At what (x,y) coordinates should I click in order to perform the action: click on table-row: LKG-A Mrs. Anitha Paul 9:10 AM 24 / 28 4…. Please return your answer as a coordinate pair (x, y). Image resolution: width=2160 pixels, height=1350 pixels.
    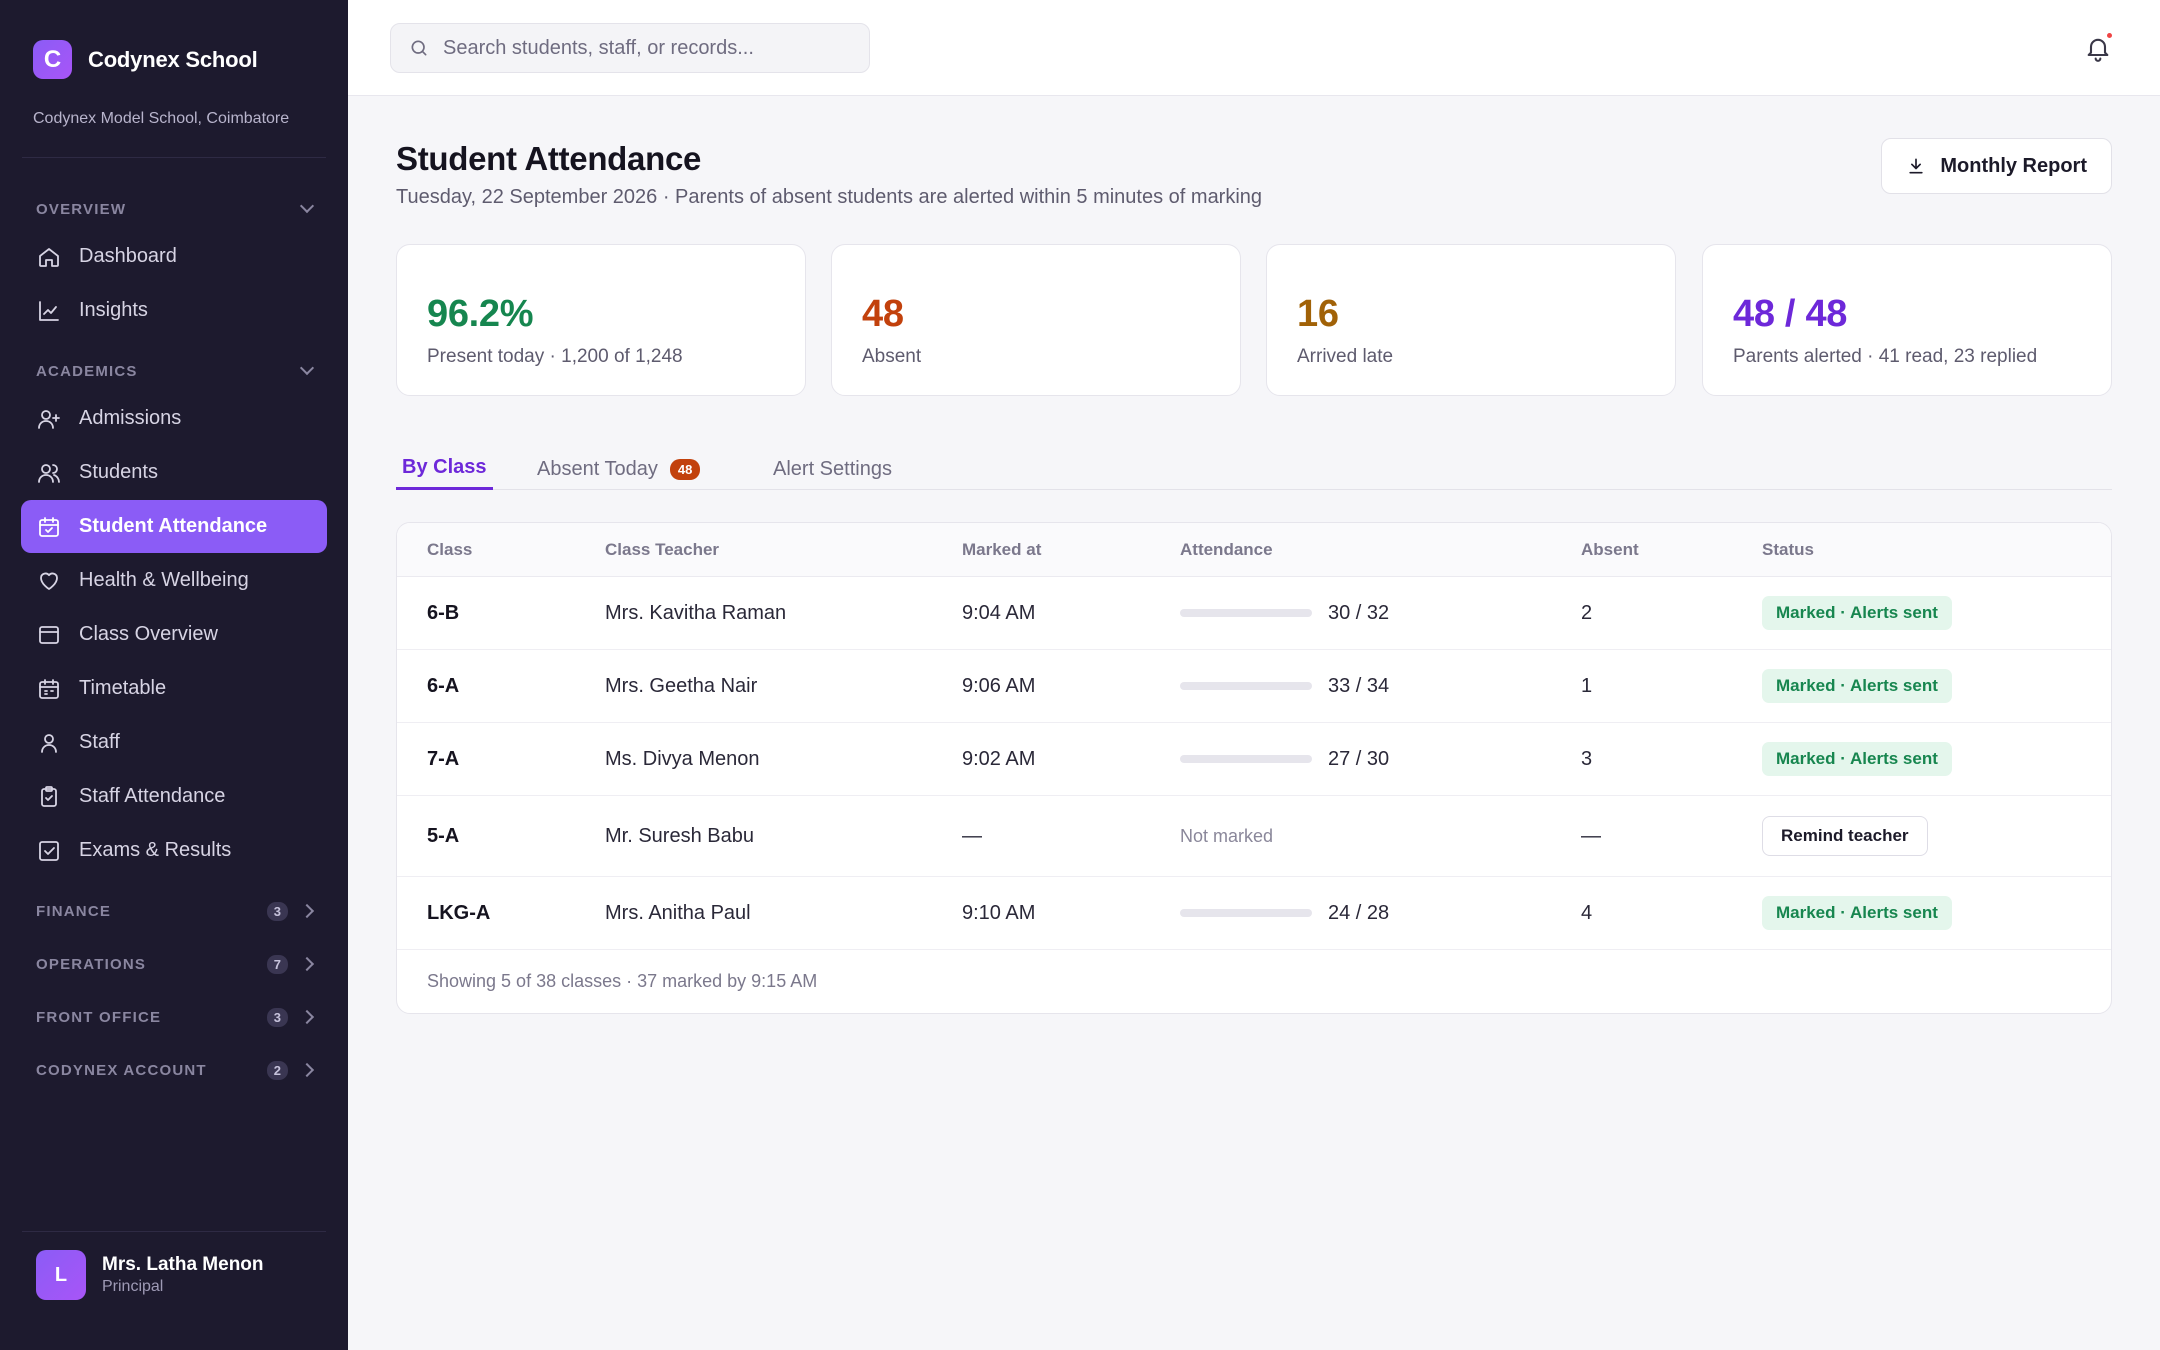
    Looking at the image, I should click on (1254, 913).